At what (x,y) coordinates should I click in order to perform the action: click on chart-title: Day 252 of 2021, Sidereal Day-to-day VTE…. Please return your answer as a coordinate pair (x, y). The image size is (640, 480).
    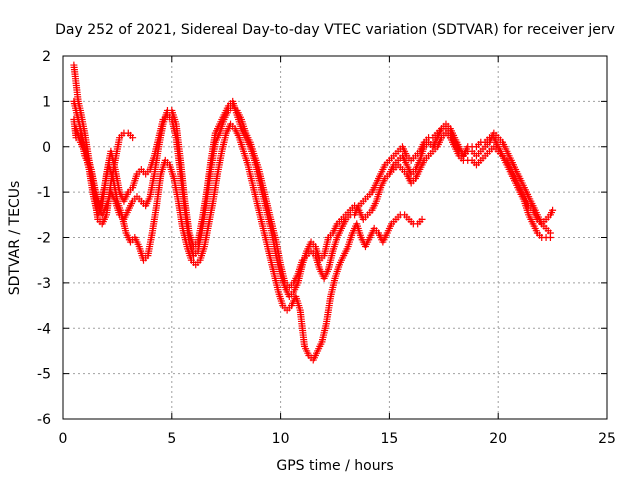
    Looking at the image, I should click on (335, 30).